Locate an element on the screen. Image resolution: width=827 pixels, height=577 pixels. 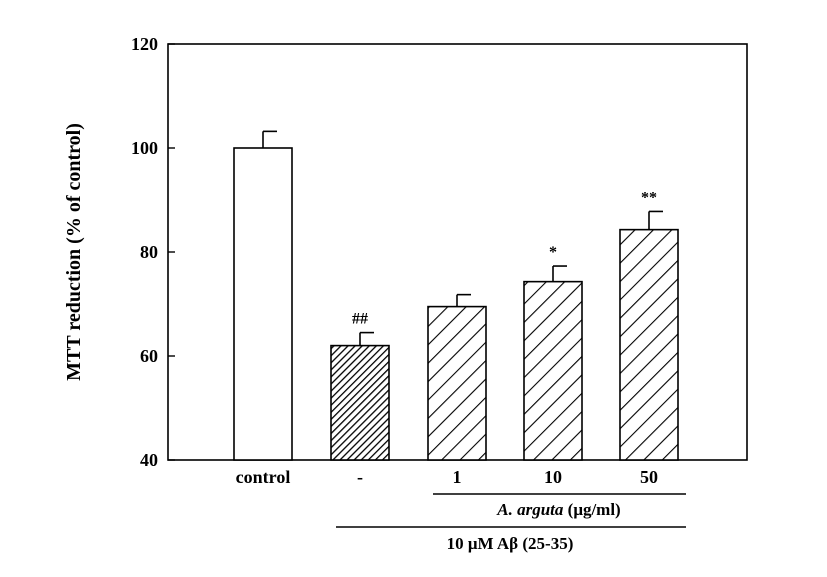
y-tick-label: 100 is located at coordinates (144, 148).